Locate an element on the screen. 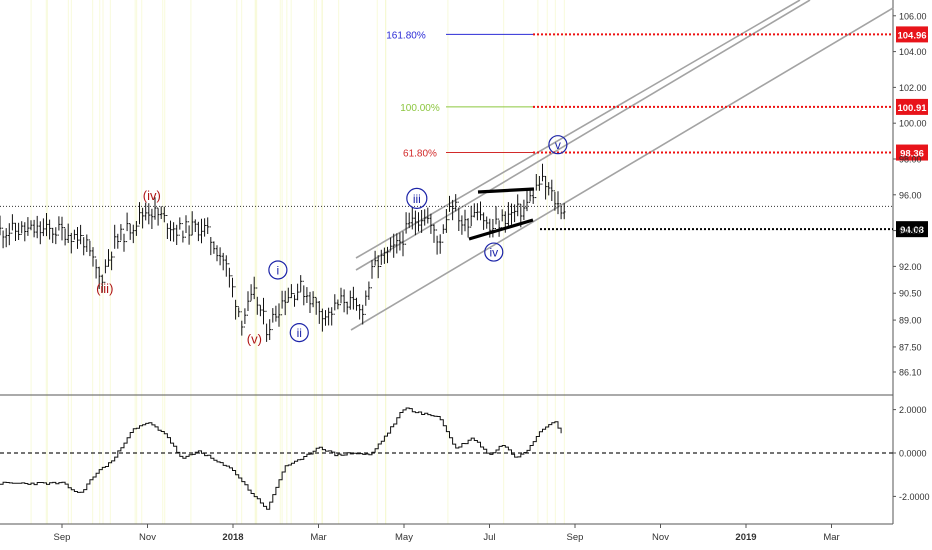 This screenshot has width=932, height=550. wave-label-red-2: (iv) is located at coordinates (152, 195).